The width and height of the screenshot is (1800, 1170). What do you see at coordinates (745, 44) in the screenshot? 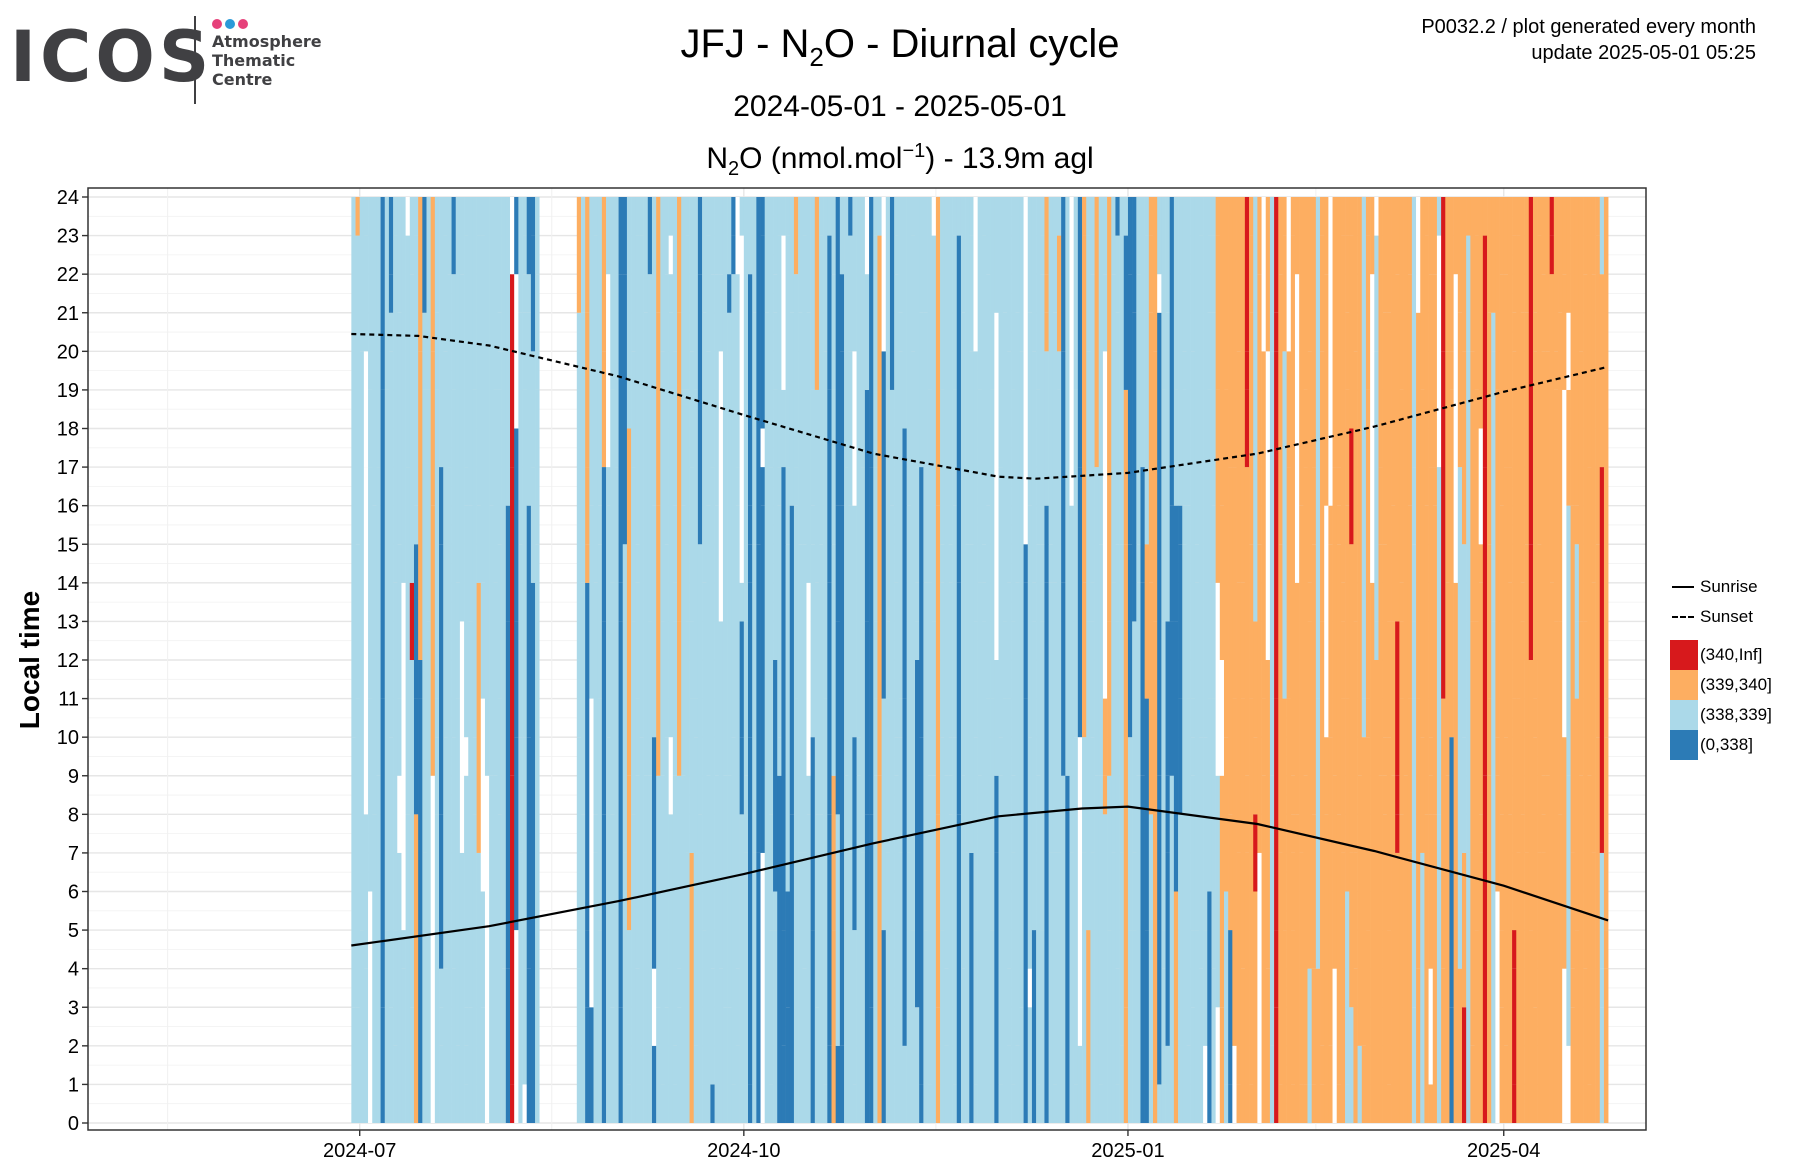
I see `title-prefix: JFJ - N` at bounding box center [745, 44].